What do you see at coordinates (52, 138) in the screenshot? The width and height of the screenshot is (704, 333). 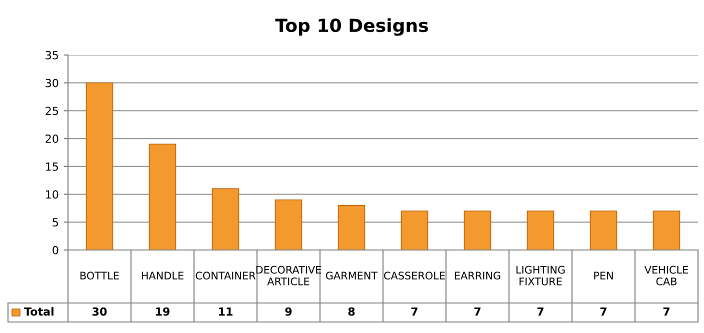 I see `y-tick-label: 20` at bounding box center [52, 138].